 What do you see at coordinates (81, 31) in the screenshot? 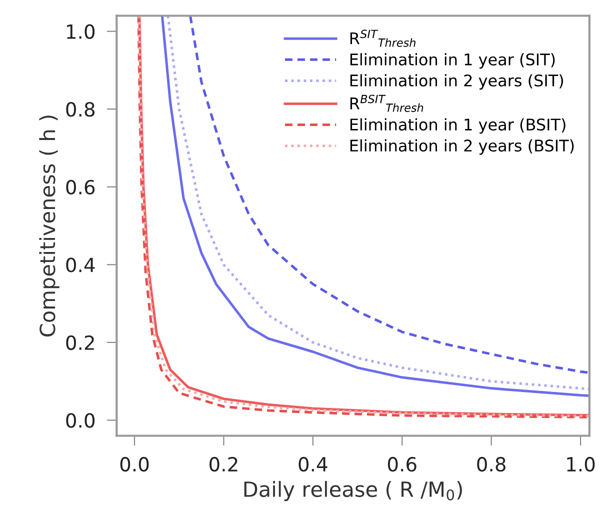
I see `y-tick-label: 1.0` at bounding box center [81, 31].